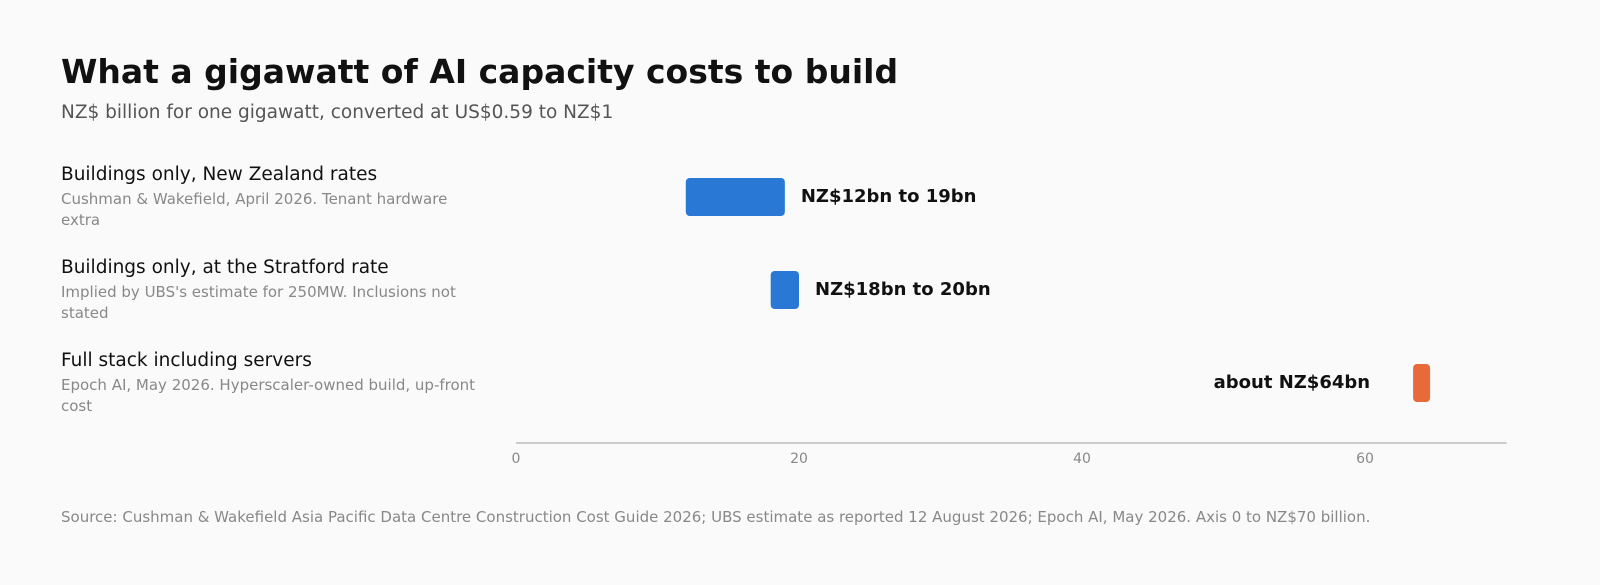 The height and width of the screenshot is (585, 1600). What do you see at coordinates (219, 174) in the screenshot?
I see `category-label: Buildings only, New Zealand rates` at bounding box center [219, 174].